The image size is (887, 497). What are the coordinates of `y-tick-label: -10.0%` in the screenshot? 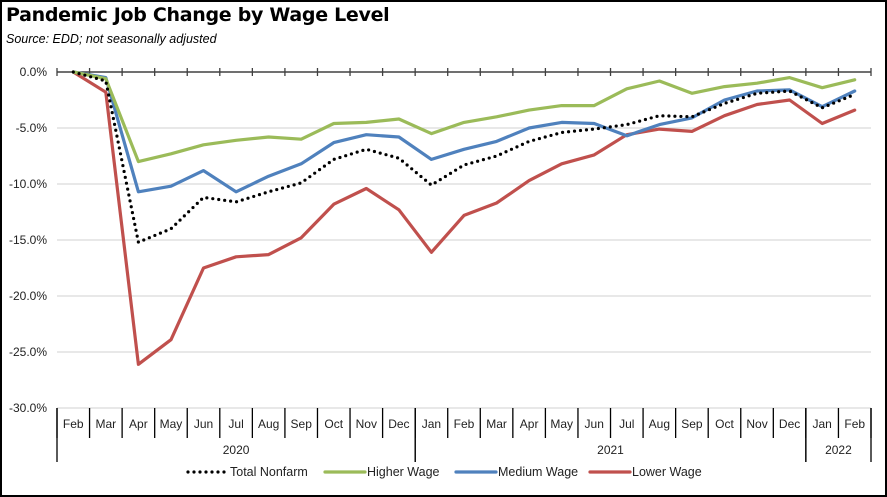 It's located at (28, 184).